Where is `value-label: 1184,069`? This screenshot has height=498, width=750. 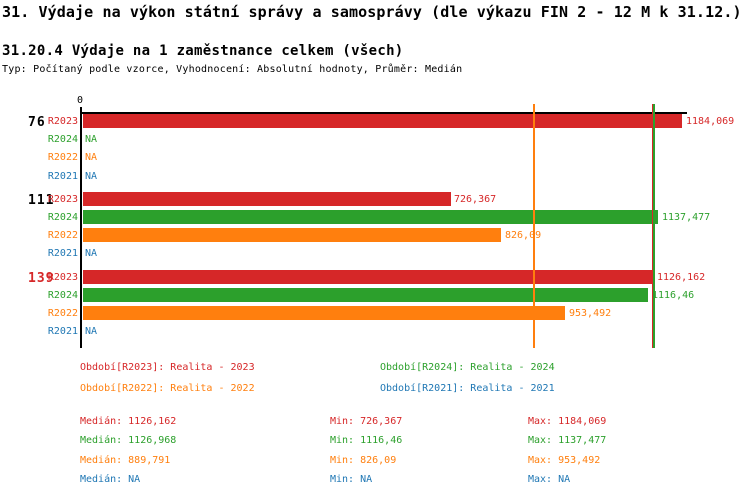 value-label: 1184,069 is located at coordinates (710, 121).